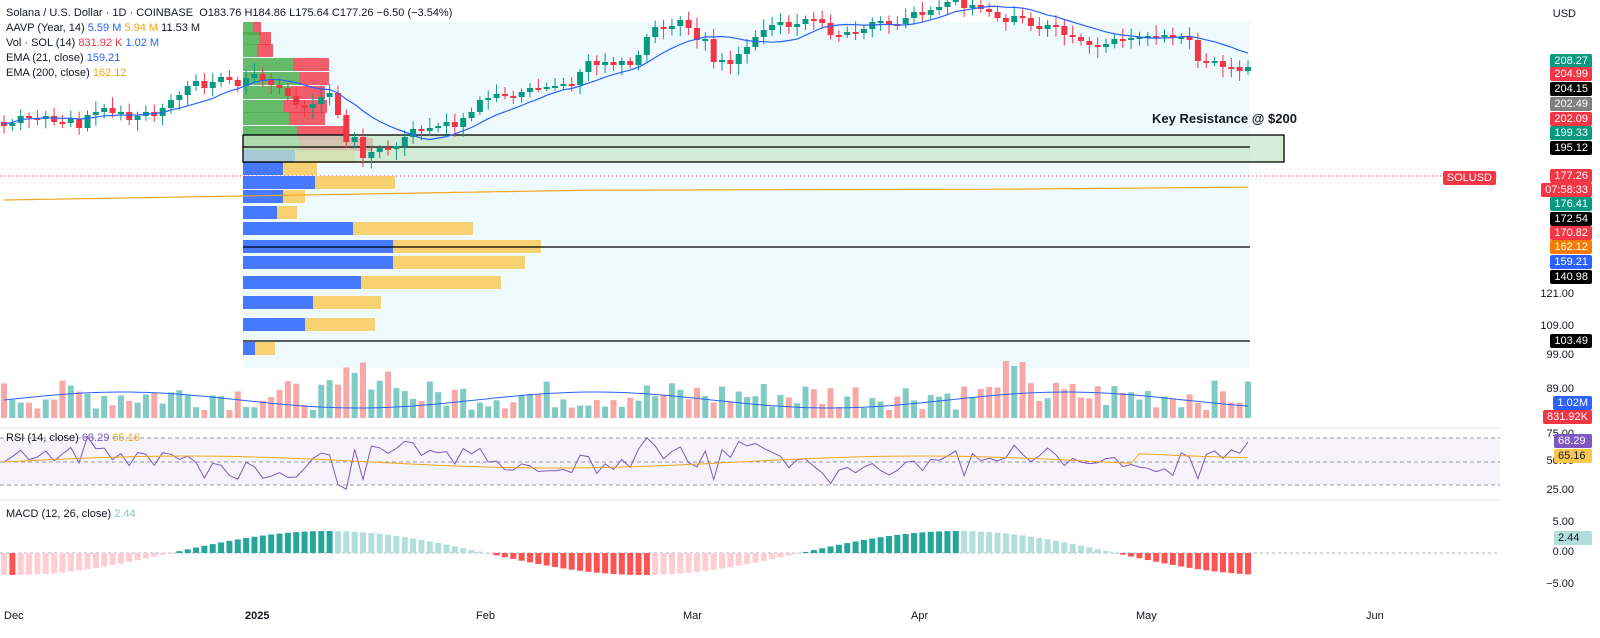  I want to click on rsi-ma-line, so click(626, 461).